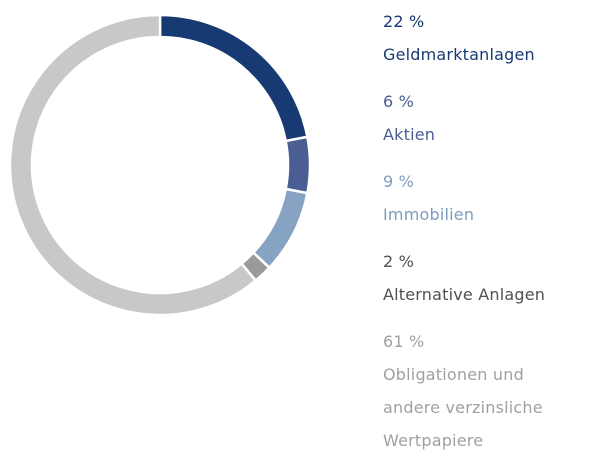  Describe the element at coordinates (483, 198) in the screenshot. I see `legend-item: 9 % Immobilien` at that location.